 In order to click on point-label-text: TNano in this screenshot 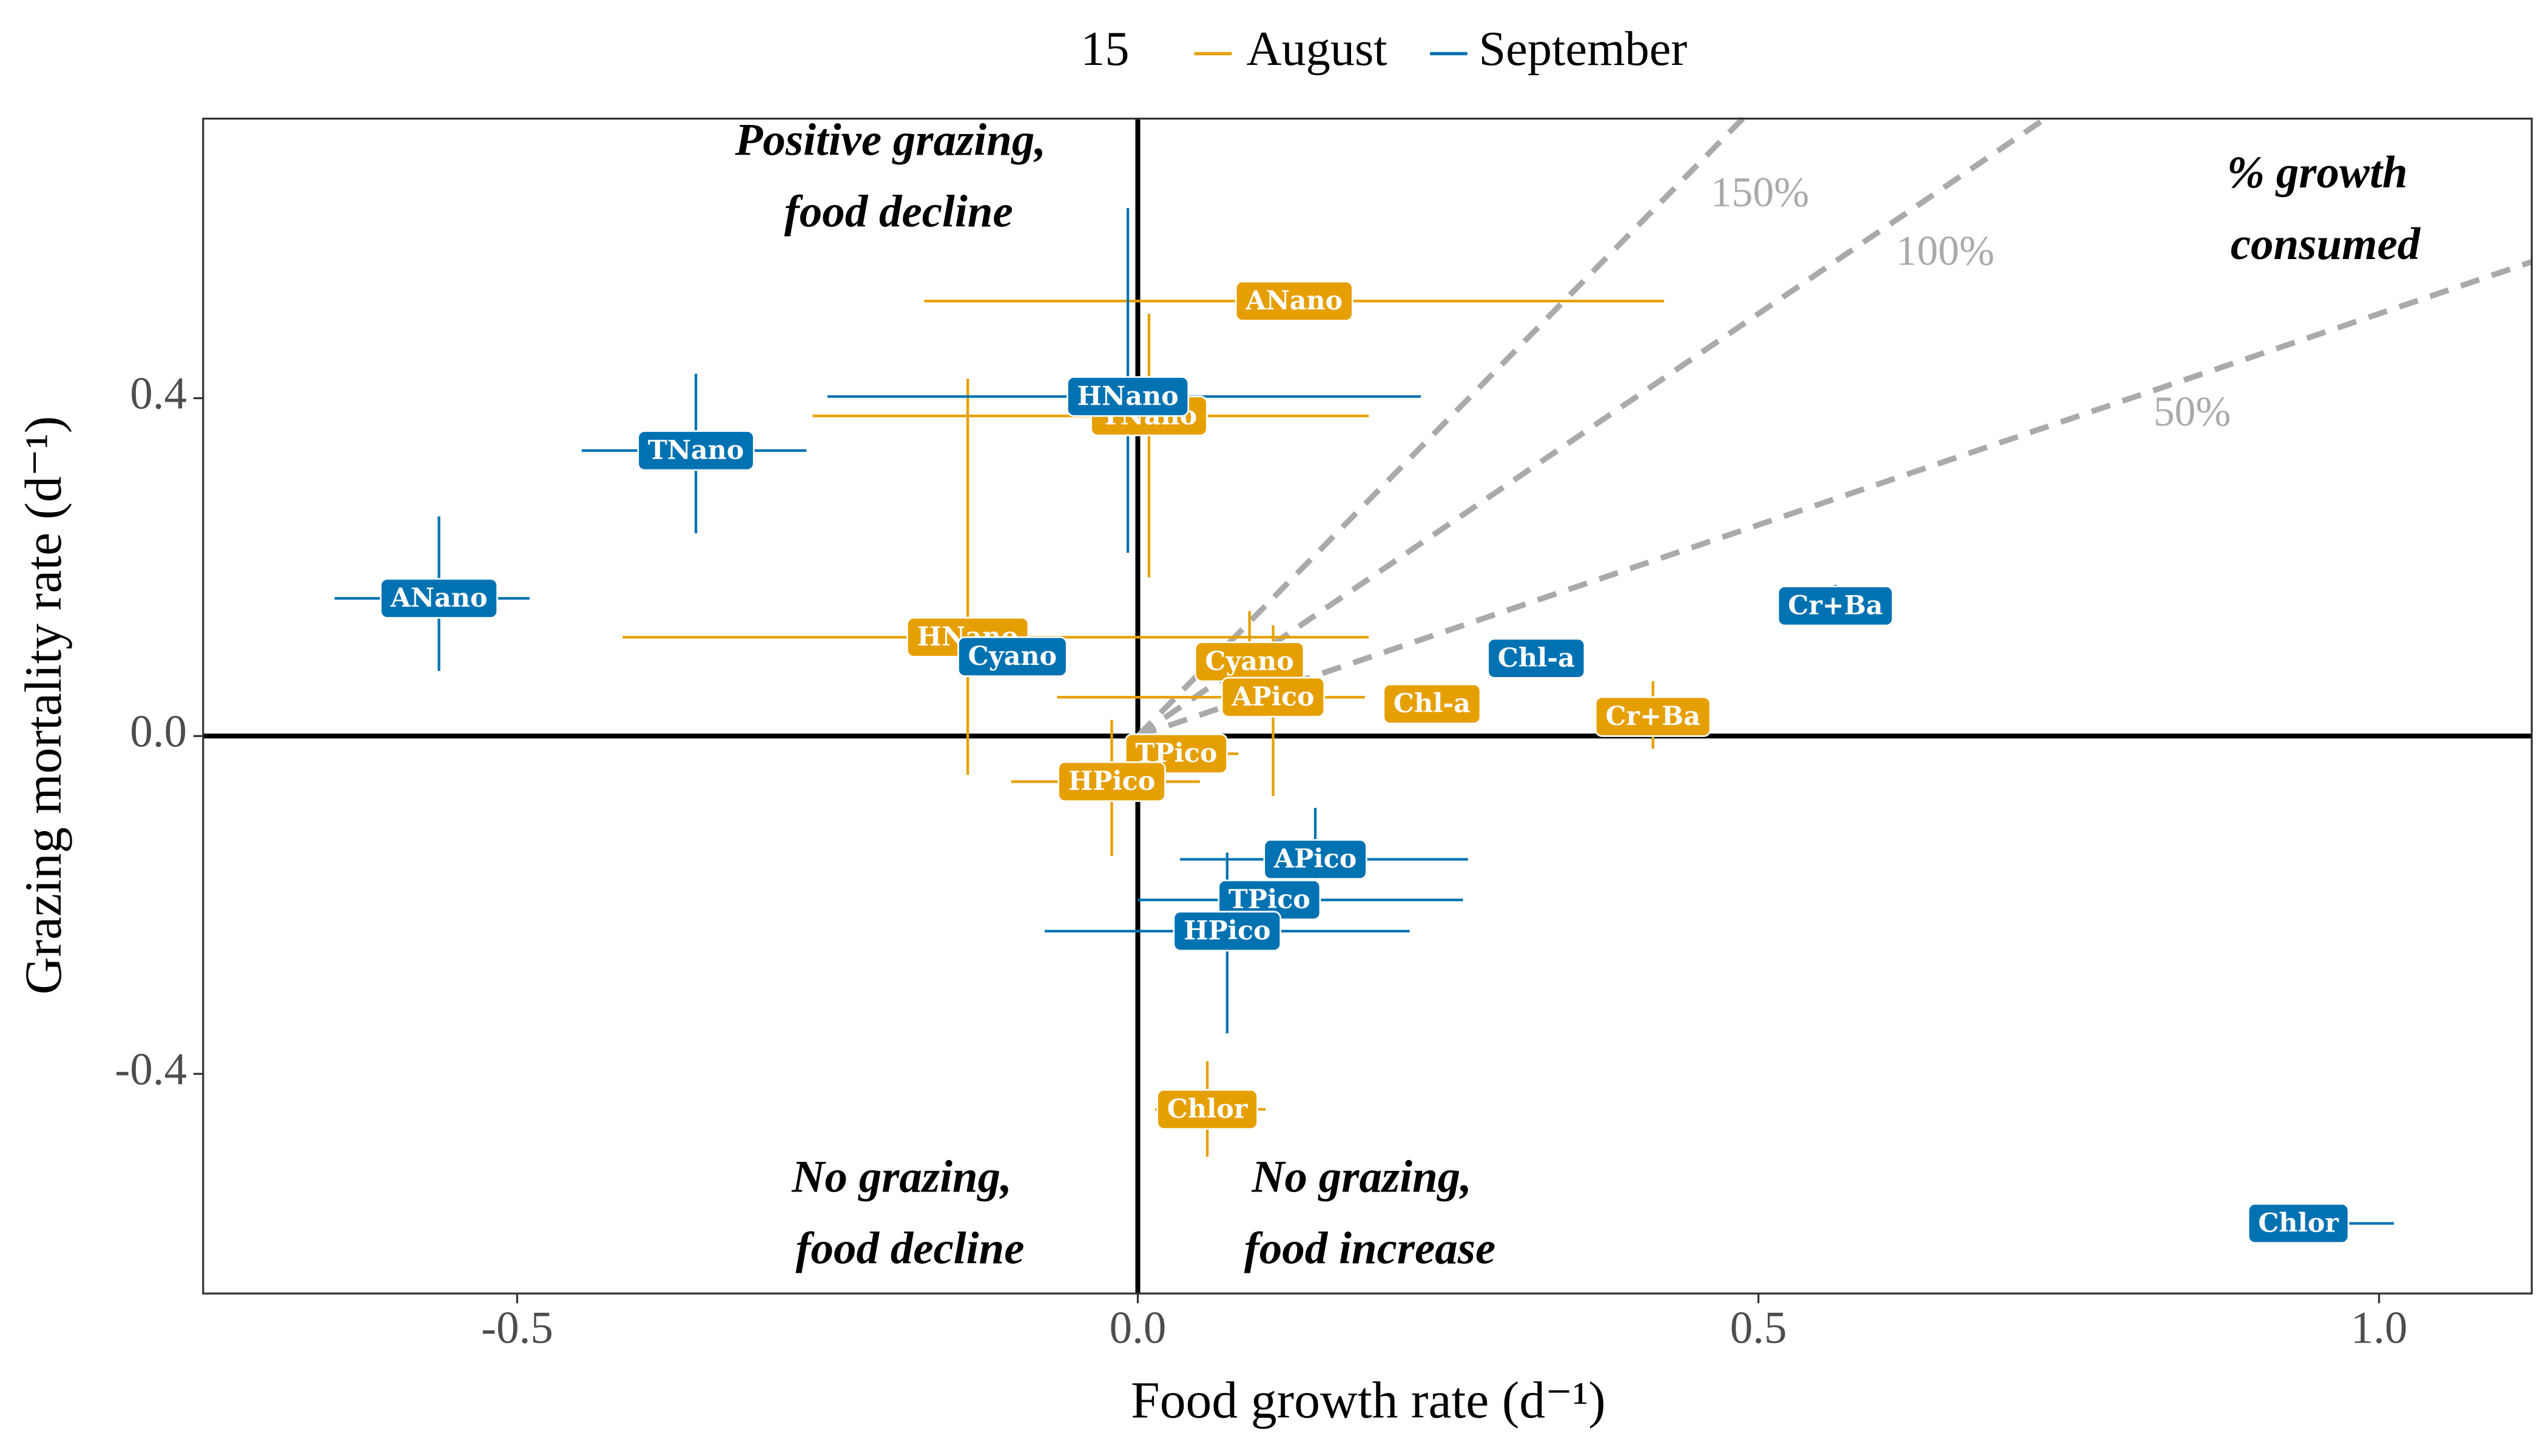, I will do `click(696, 450)`.